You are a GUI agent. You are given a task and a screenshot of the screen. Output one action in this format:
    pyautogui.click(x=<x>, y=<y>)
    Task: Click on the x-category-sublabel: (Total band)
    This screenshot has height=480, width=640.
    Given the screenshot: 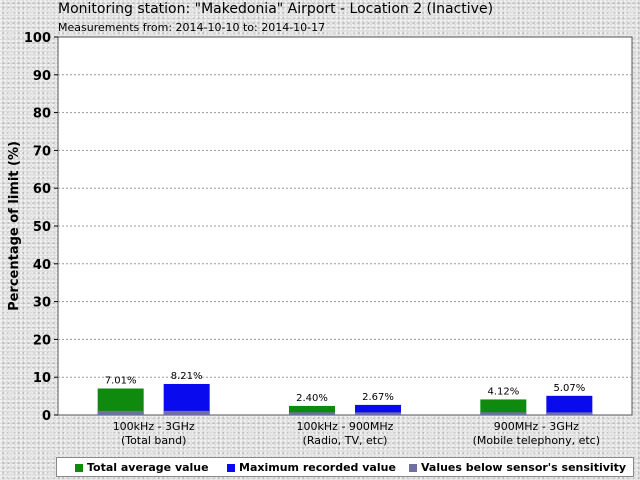 What is the action you would take?
    pyautogui.click(x=153, y=440)
    